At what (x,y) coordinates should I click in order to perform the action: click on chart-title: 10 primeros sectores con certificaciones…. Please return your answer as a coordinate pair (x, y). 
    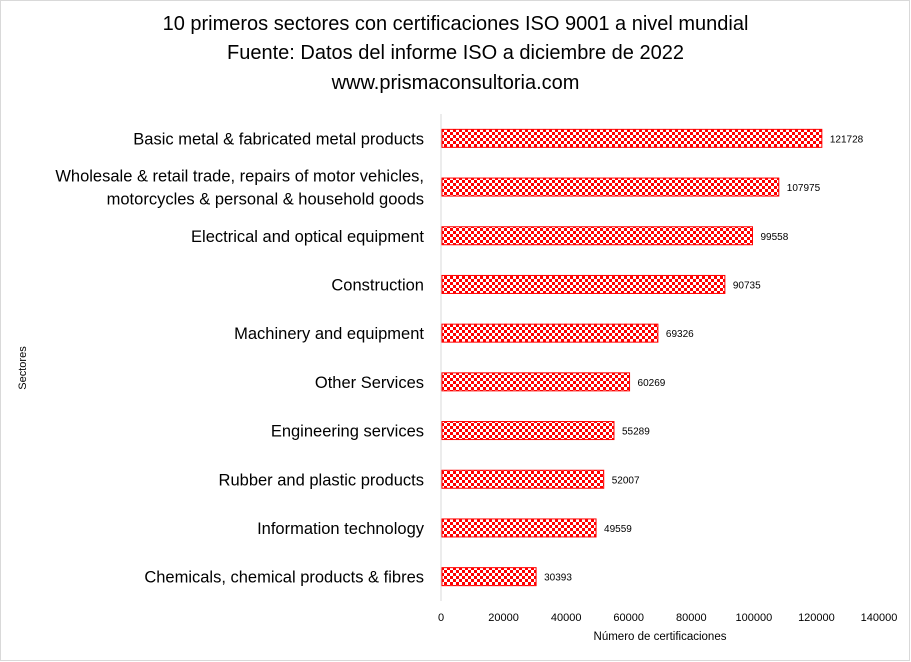
    Looking at the image, I should click on (455, 24).